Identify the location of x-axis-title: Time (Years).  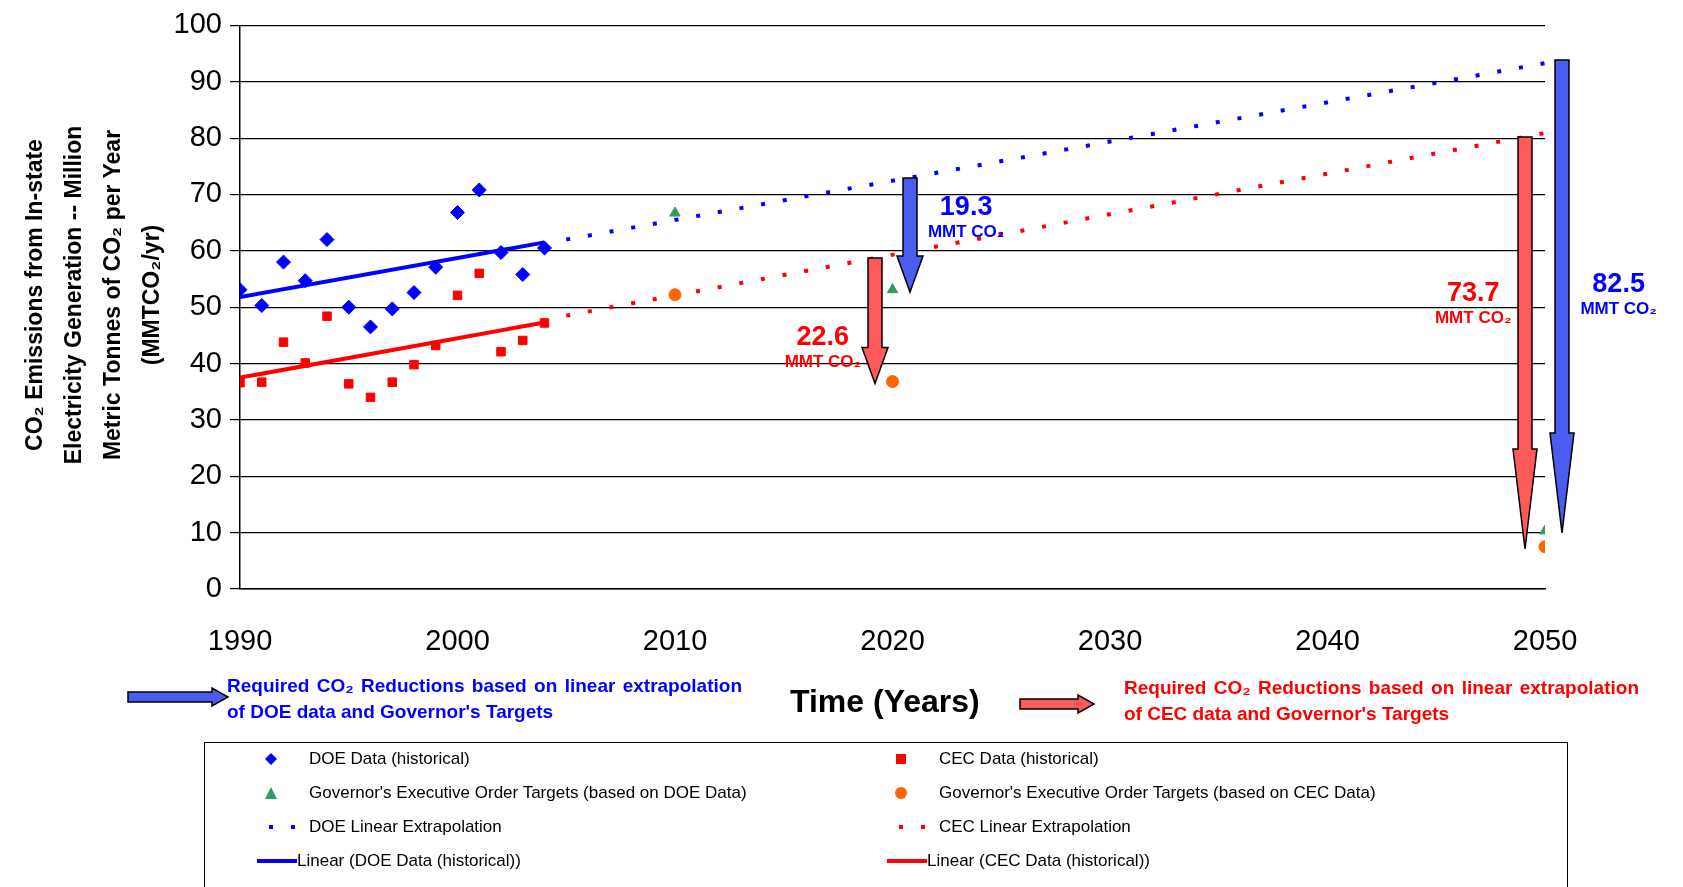
(885, 701).